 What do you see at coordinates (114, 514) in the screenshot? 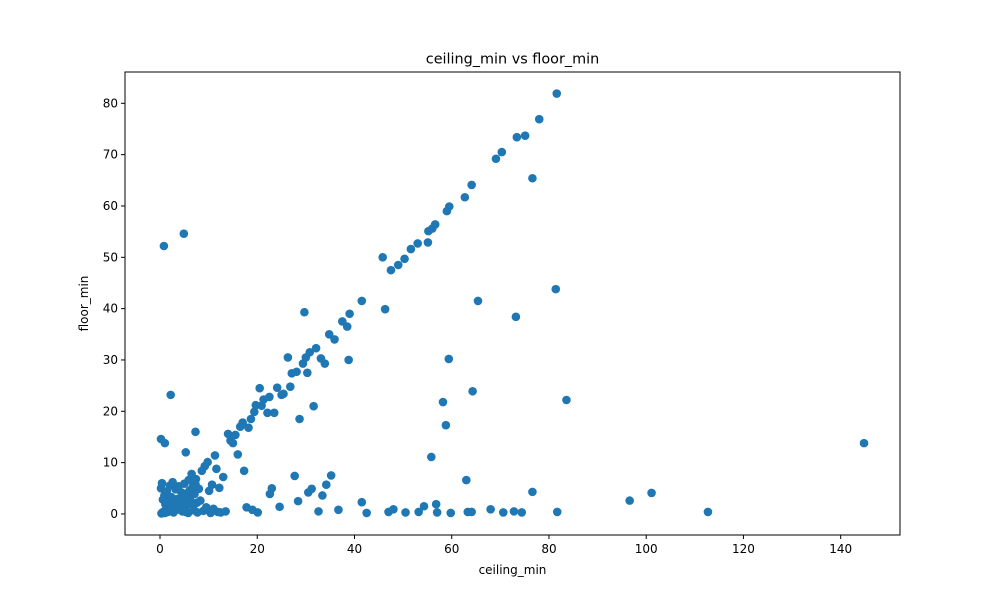
I see `y-tick-label: 0` at bounding box center [114, 514].